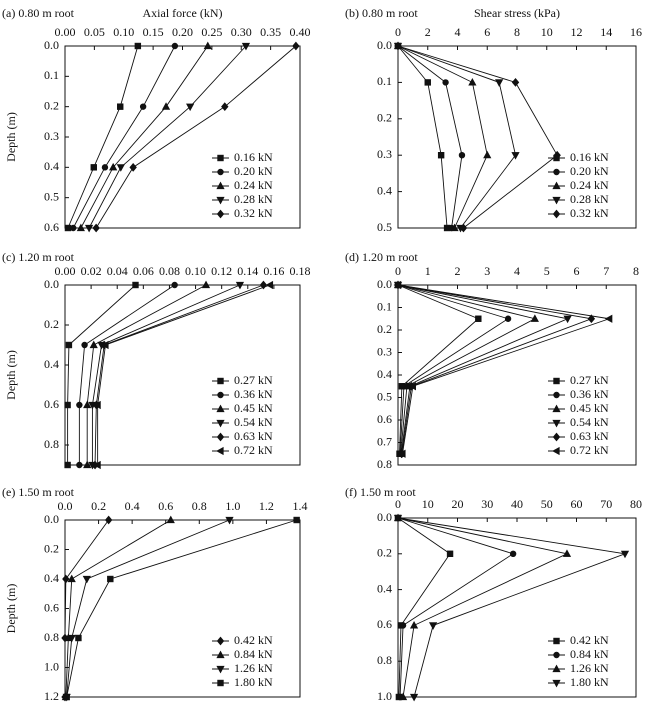  What do you see at coordinates (253, 640) in the screenshot?
I see `legend-label: 0.42 kN` at bounding box center [253, 640].